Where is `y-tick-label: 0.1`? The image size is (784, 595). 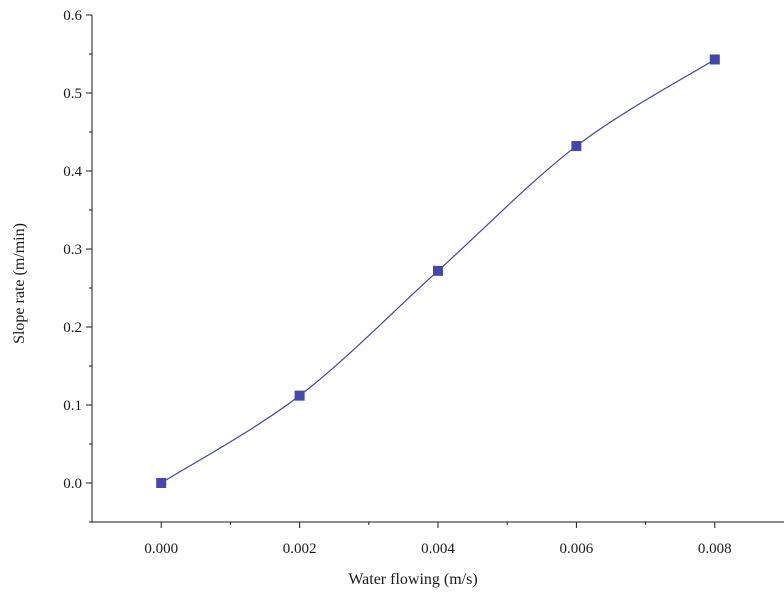
y-tick-label: 0.1 is located at coordinates (72, 406).